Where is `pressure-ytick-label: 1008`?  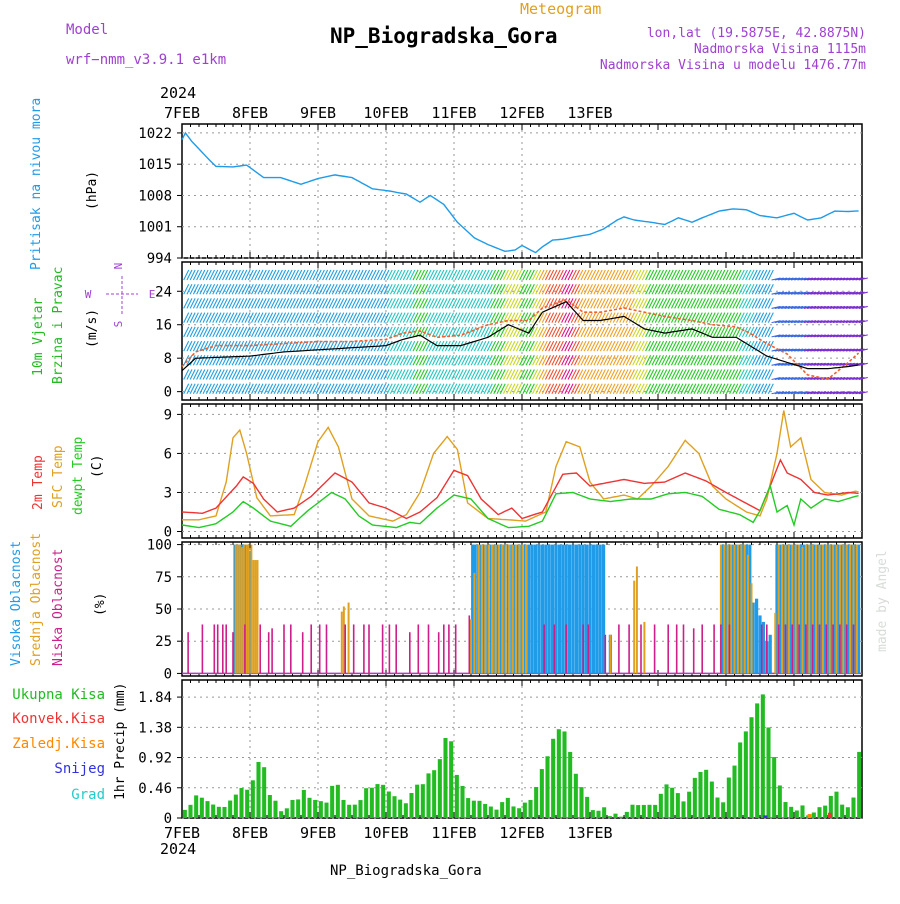 pressure-ytick-label: 1008 is located at coordinates (155, 196).